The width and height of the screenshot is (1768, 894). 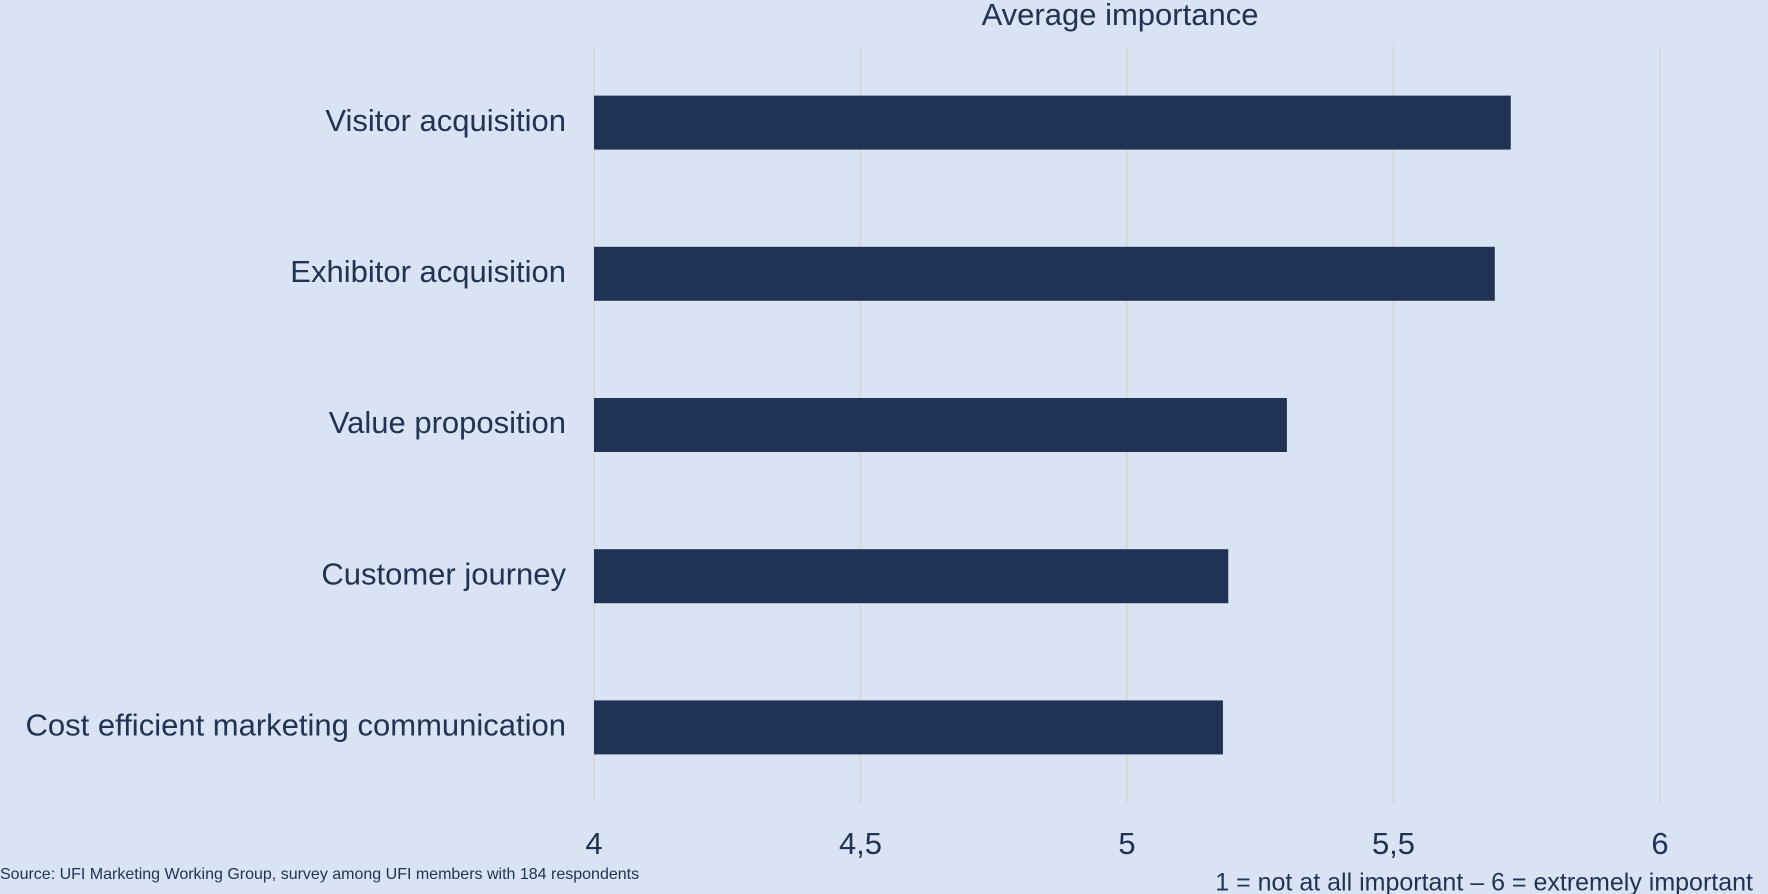 What do you see at coordinates (443, 573) in the screenshot?
I see `y-tick-label: Customer journey` at bounding box center [443, 573].